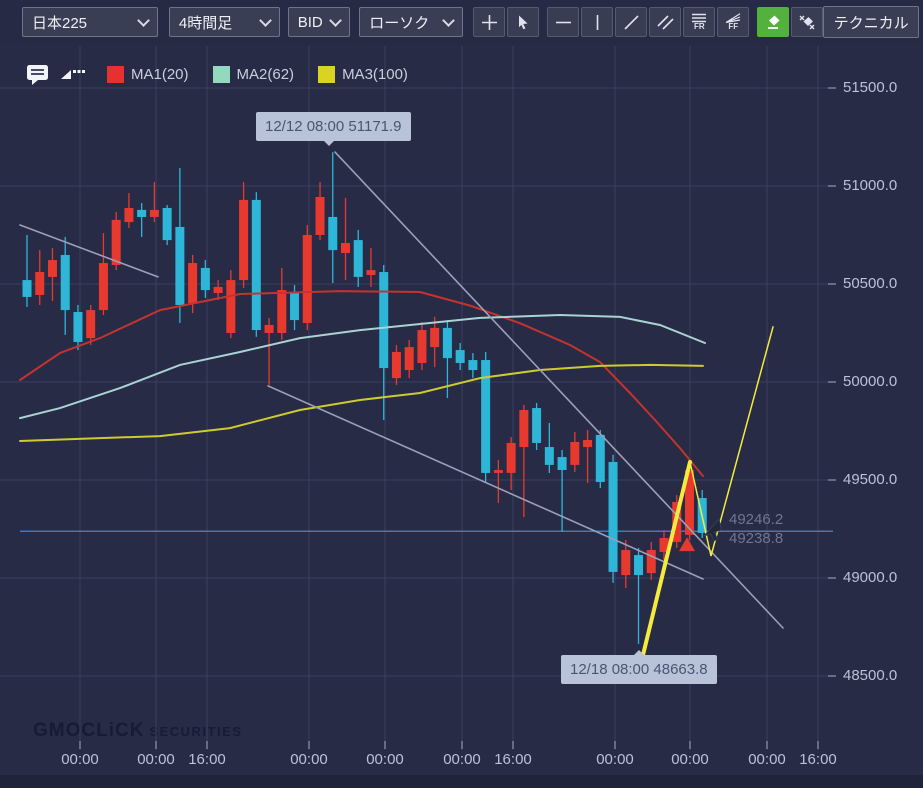  I want to click on parallel-lines-tool-button, so click(665, 22).